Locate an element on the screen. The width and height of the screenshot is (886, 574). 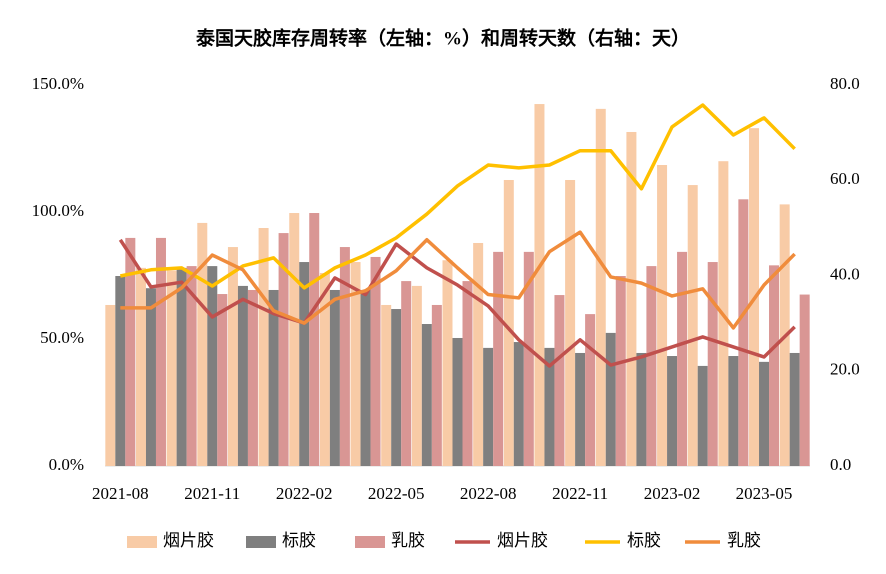
y-tick-label: 50.0% is located at coordinates (62, 337).